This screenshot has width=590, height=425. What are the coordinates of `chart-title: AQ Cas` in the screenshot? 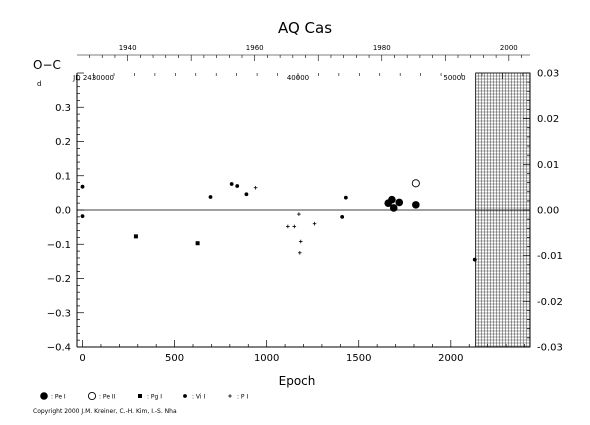 It's located at (305, 28).